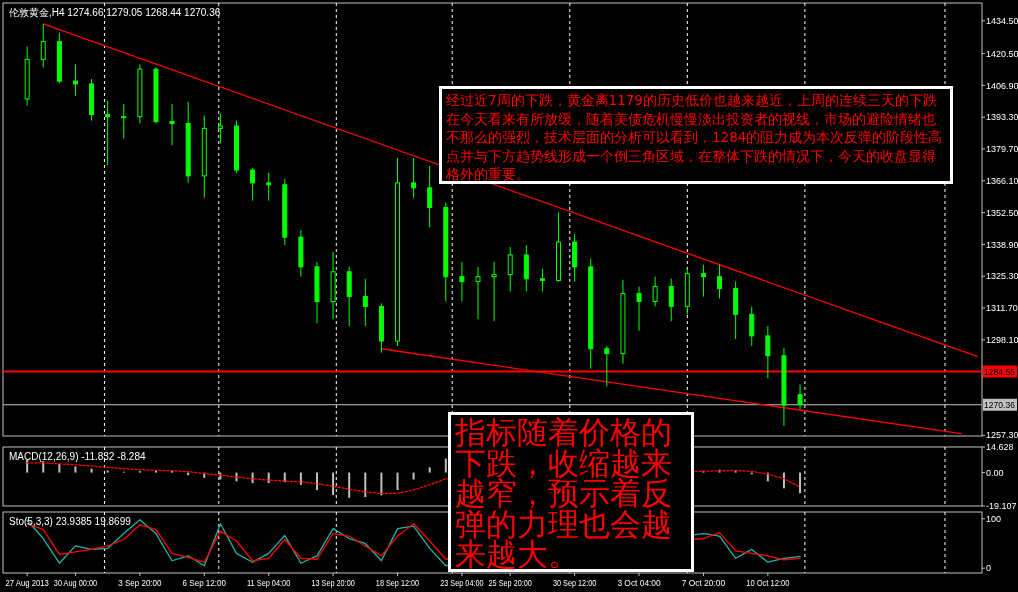 The image size is (1018, 592). Describe the element at coordinates (1000, 447) in the screenshot. I see `y-tick-label: 14.628` at that location.